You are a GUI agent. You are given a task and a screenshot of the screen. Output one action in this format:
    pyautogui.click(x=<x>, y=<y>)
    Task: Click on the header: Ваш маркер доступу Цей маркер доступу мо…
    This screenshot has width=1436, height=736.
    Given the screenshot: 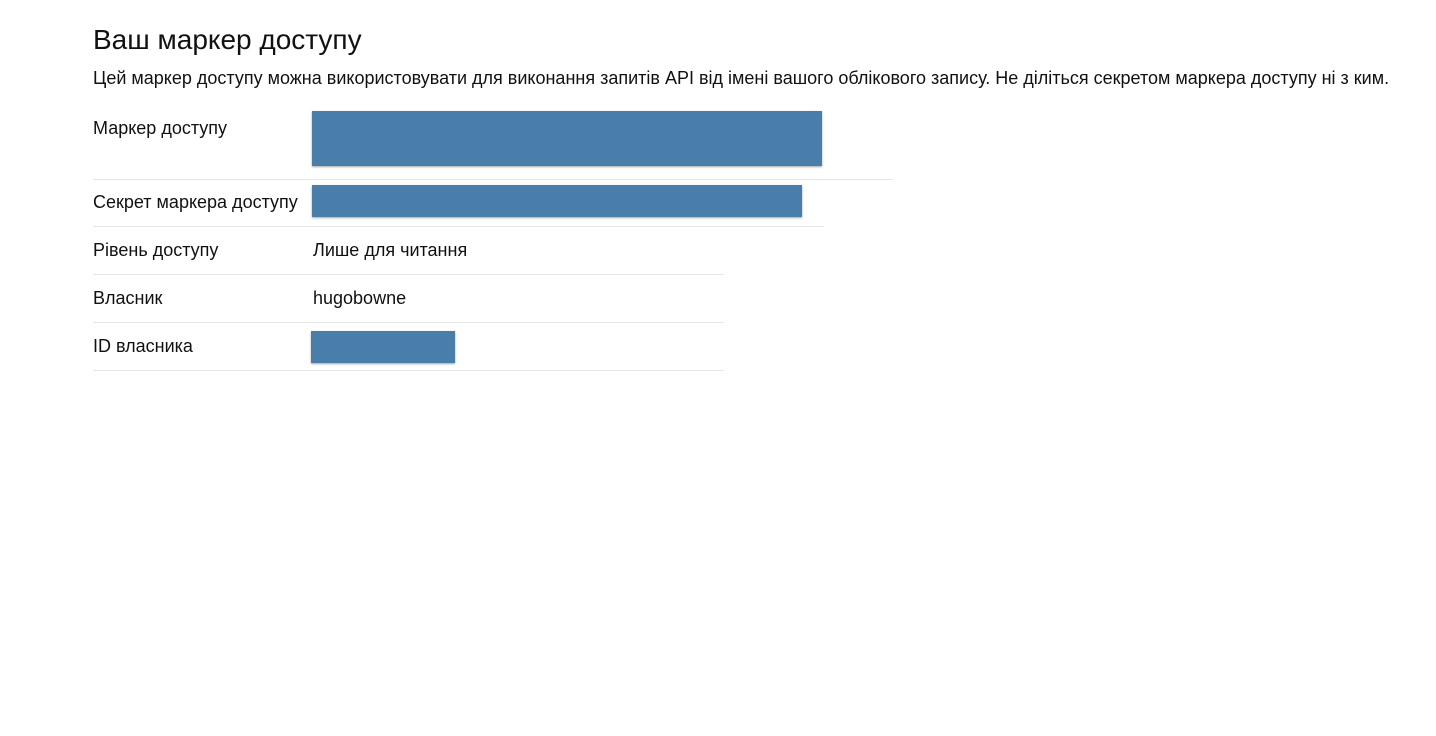 What is the action you would take?
    pyautogui.click(x=741, y=57)
    